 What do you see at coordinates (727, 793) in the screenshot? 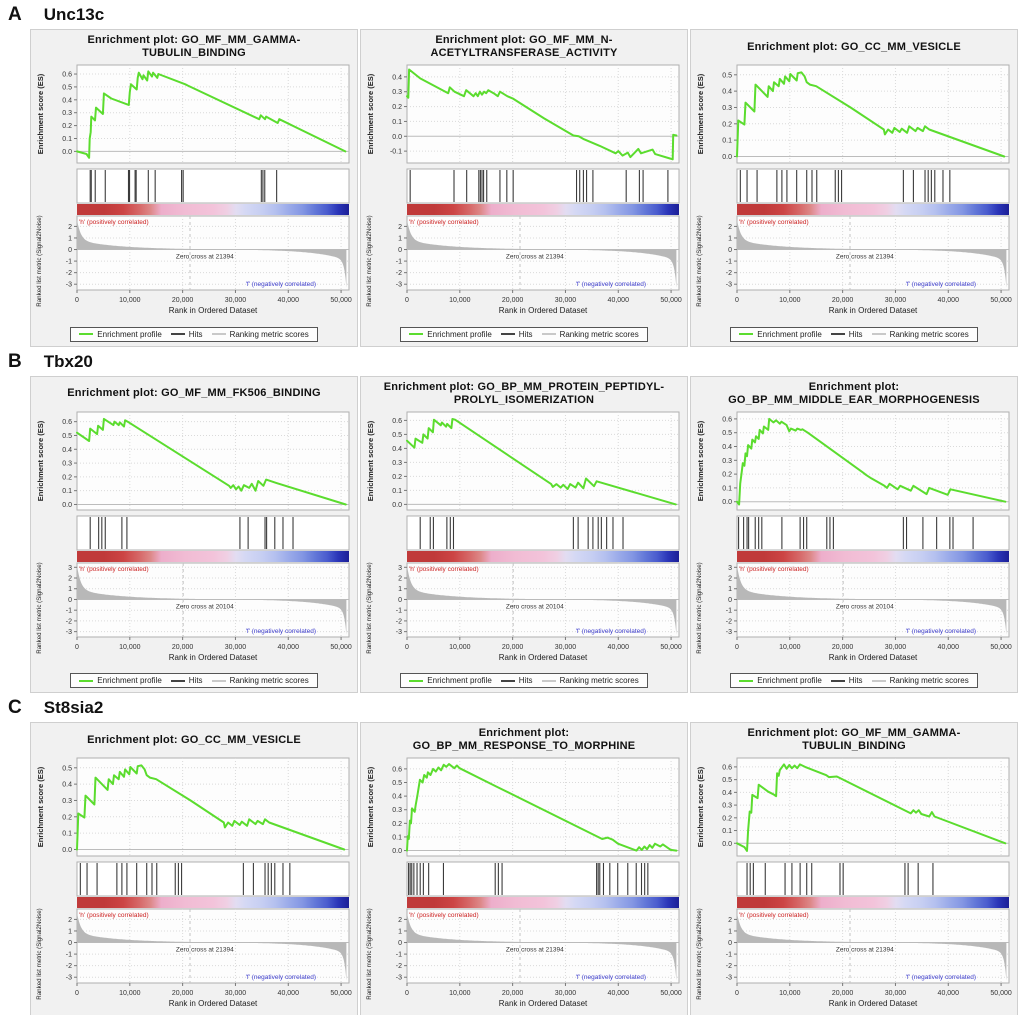
I see `es-tick-label: 0.4` at bounding box center [727, 793].